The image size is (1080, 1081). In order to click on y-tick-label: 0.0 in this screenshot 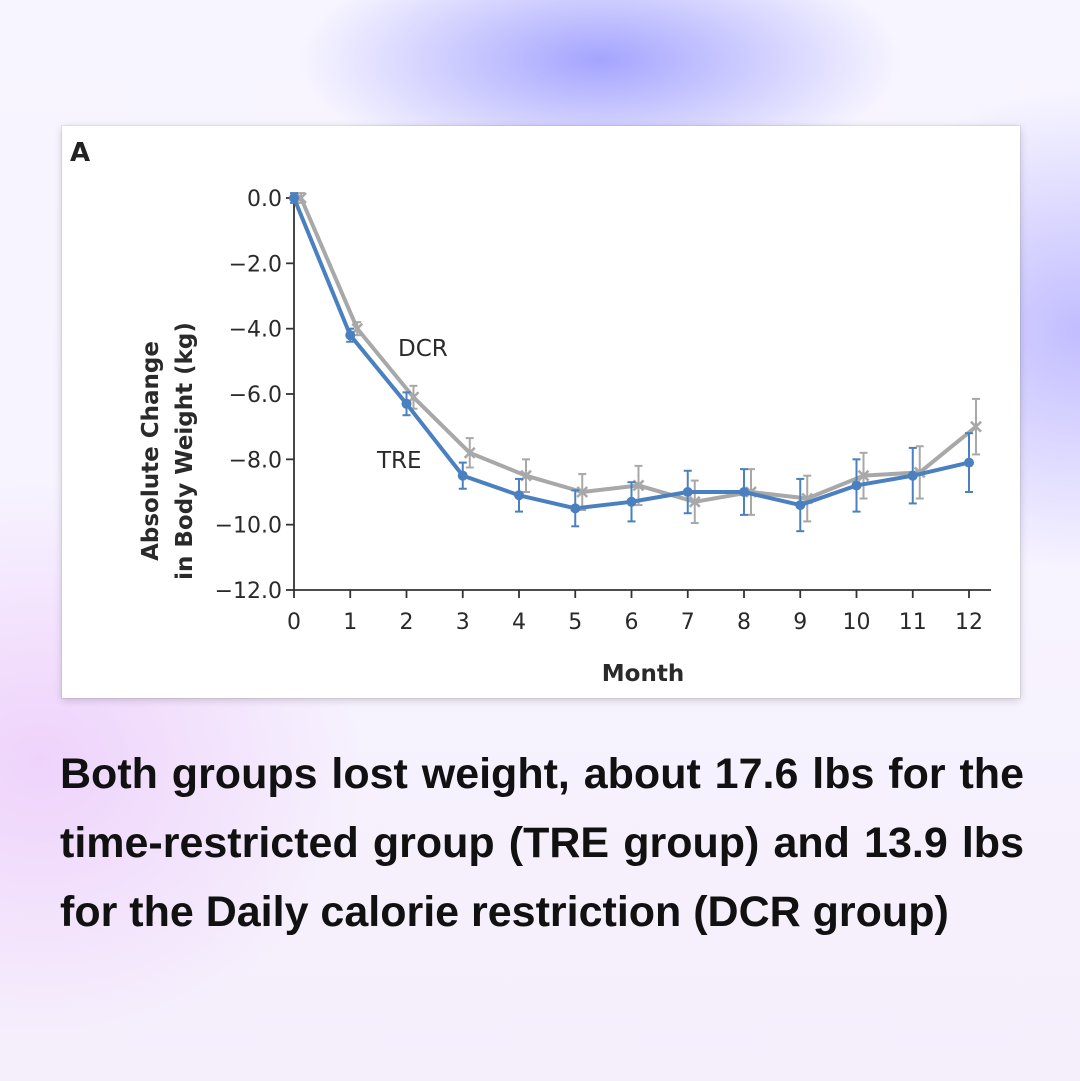, I will do `click(264, 199)`.